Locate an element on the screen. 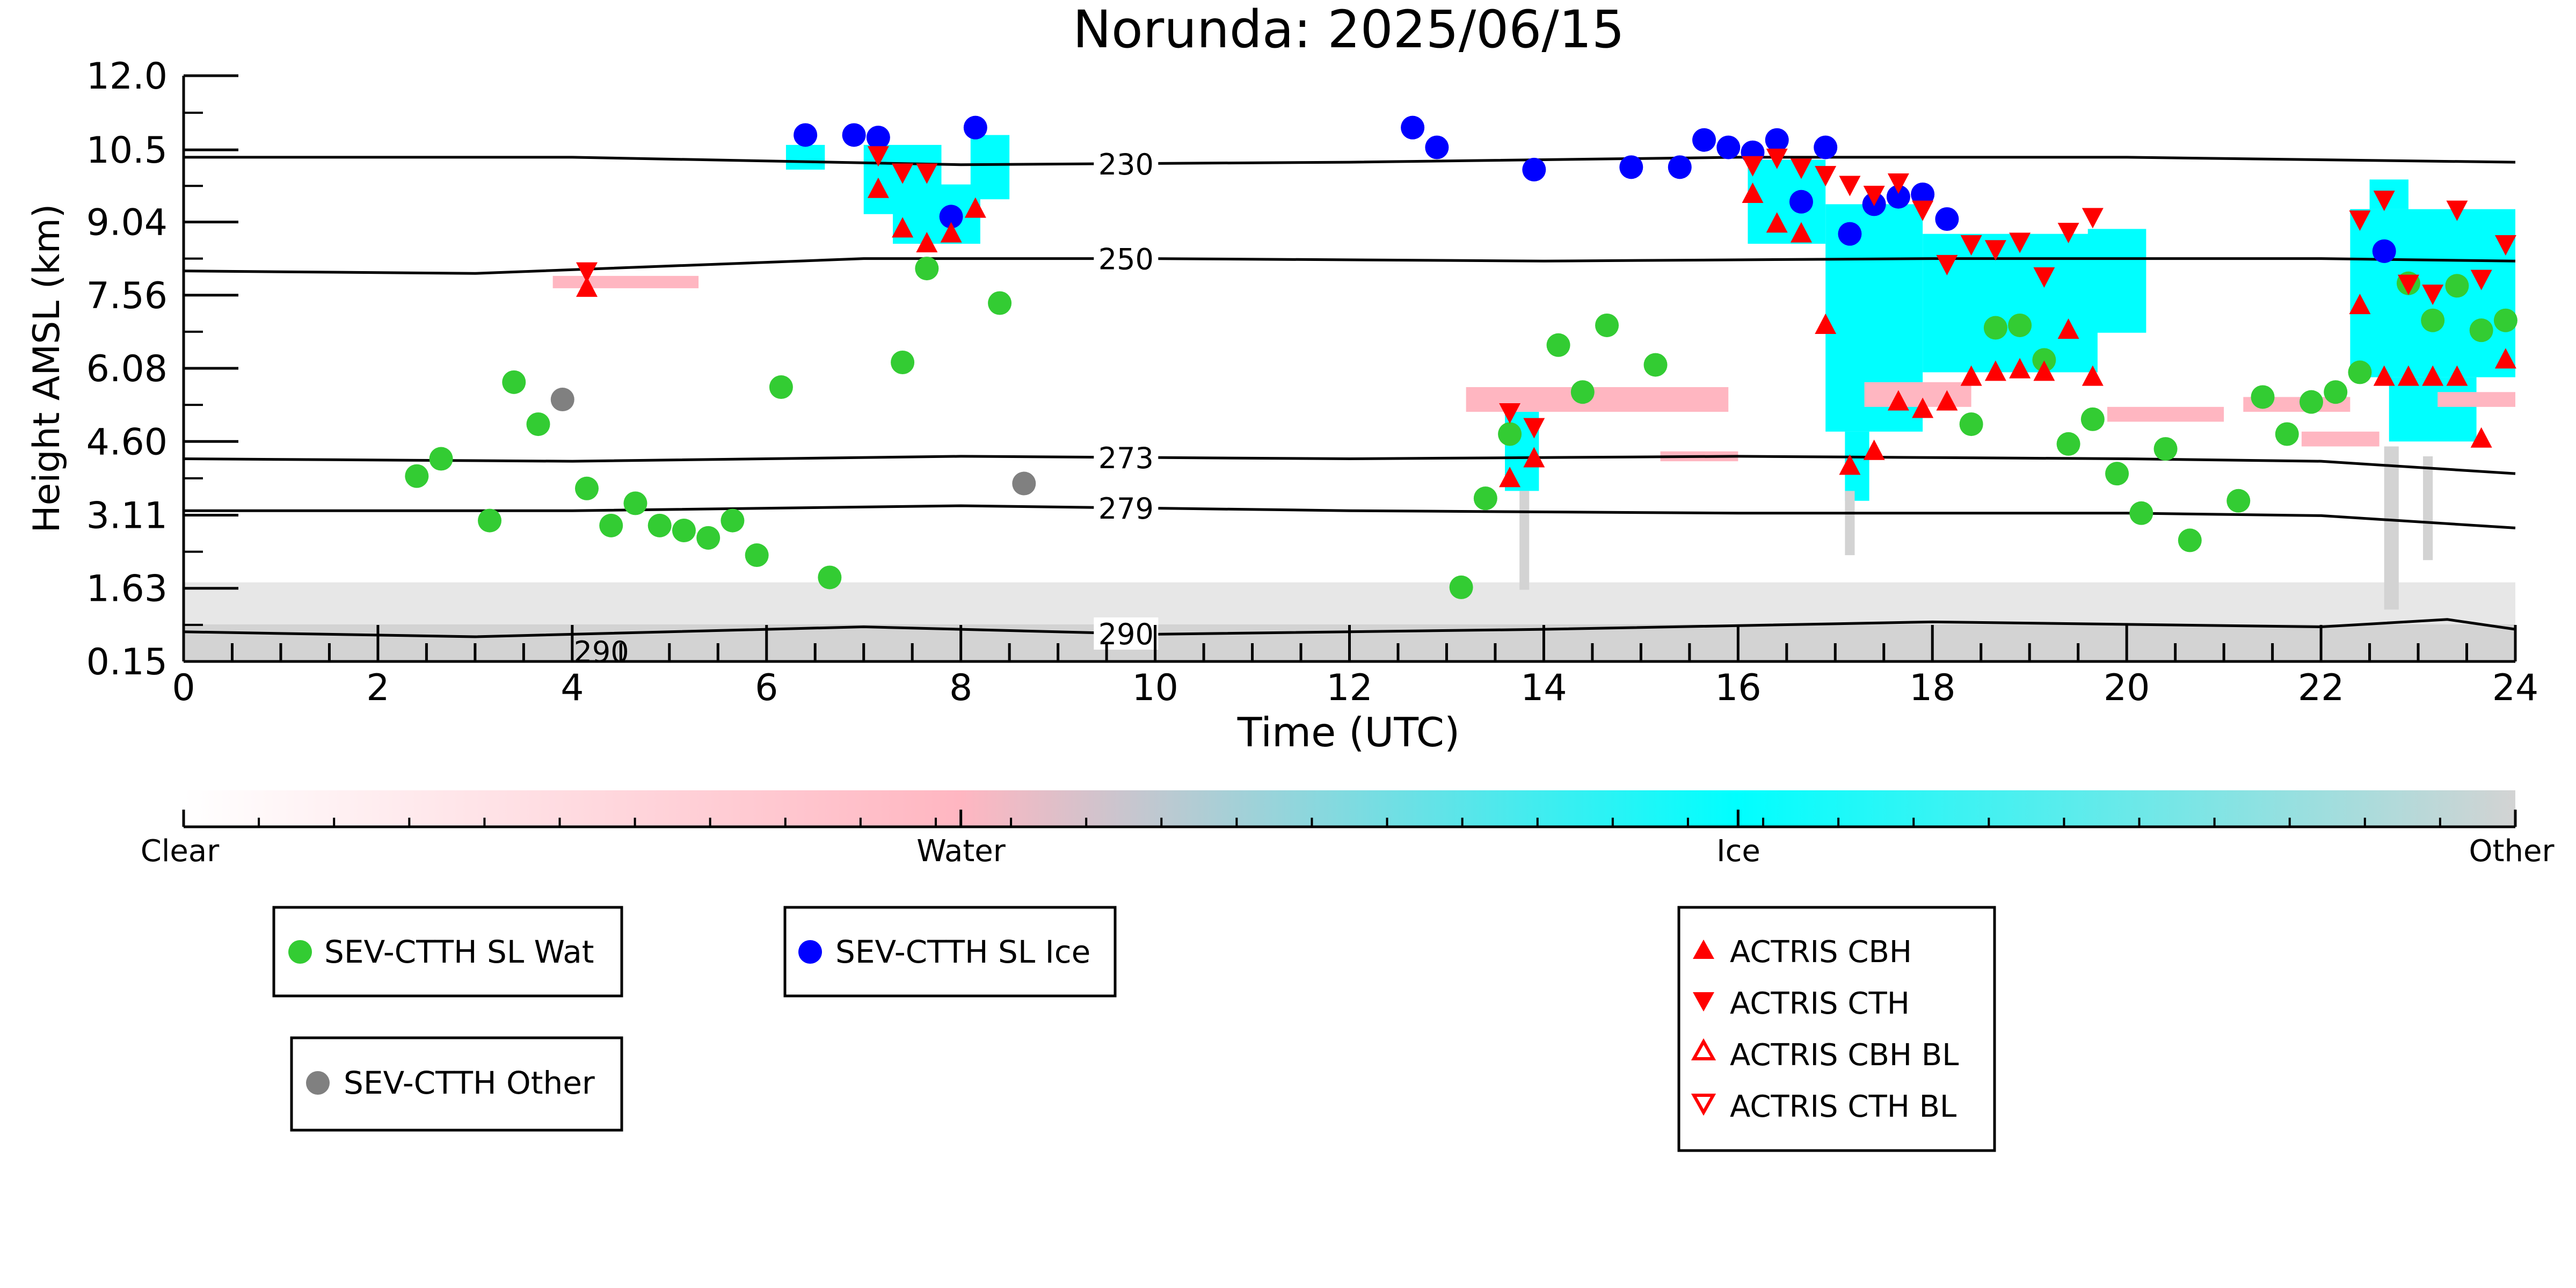 The height and width of the screenshot is (1288, 2576). x-tick-label: 24 is located at coordinates (2515, 688).